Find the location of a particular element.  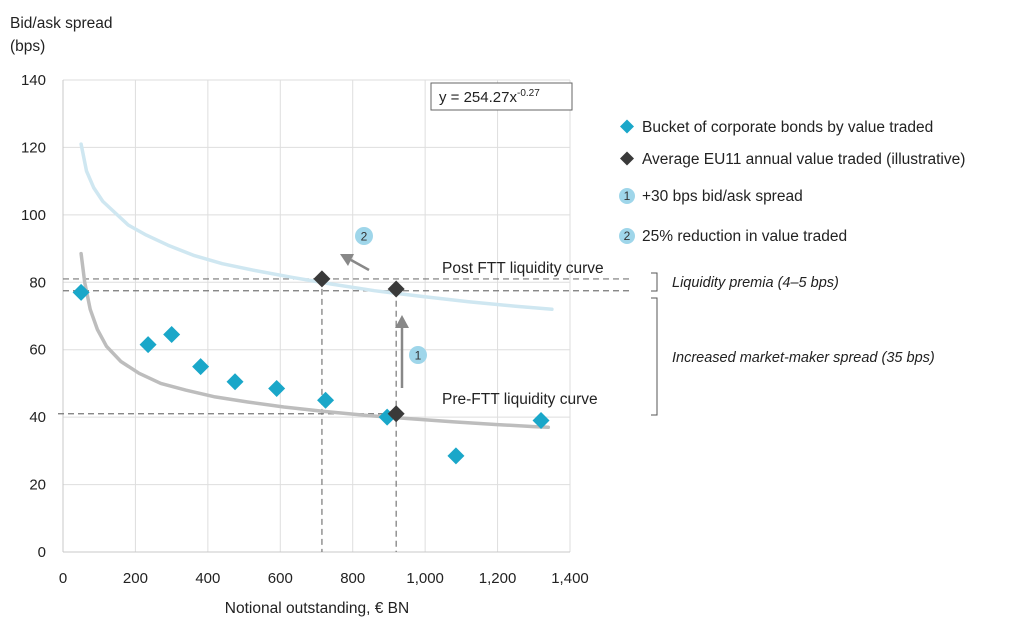

y-tick-label: 140 is located at coordinates (33, 80).